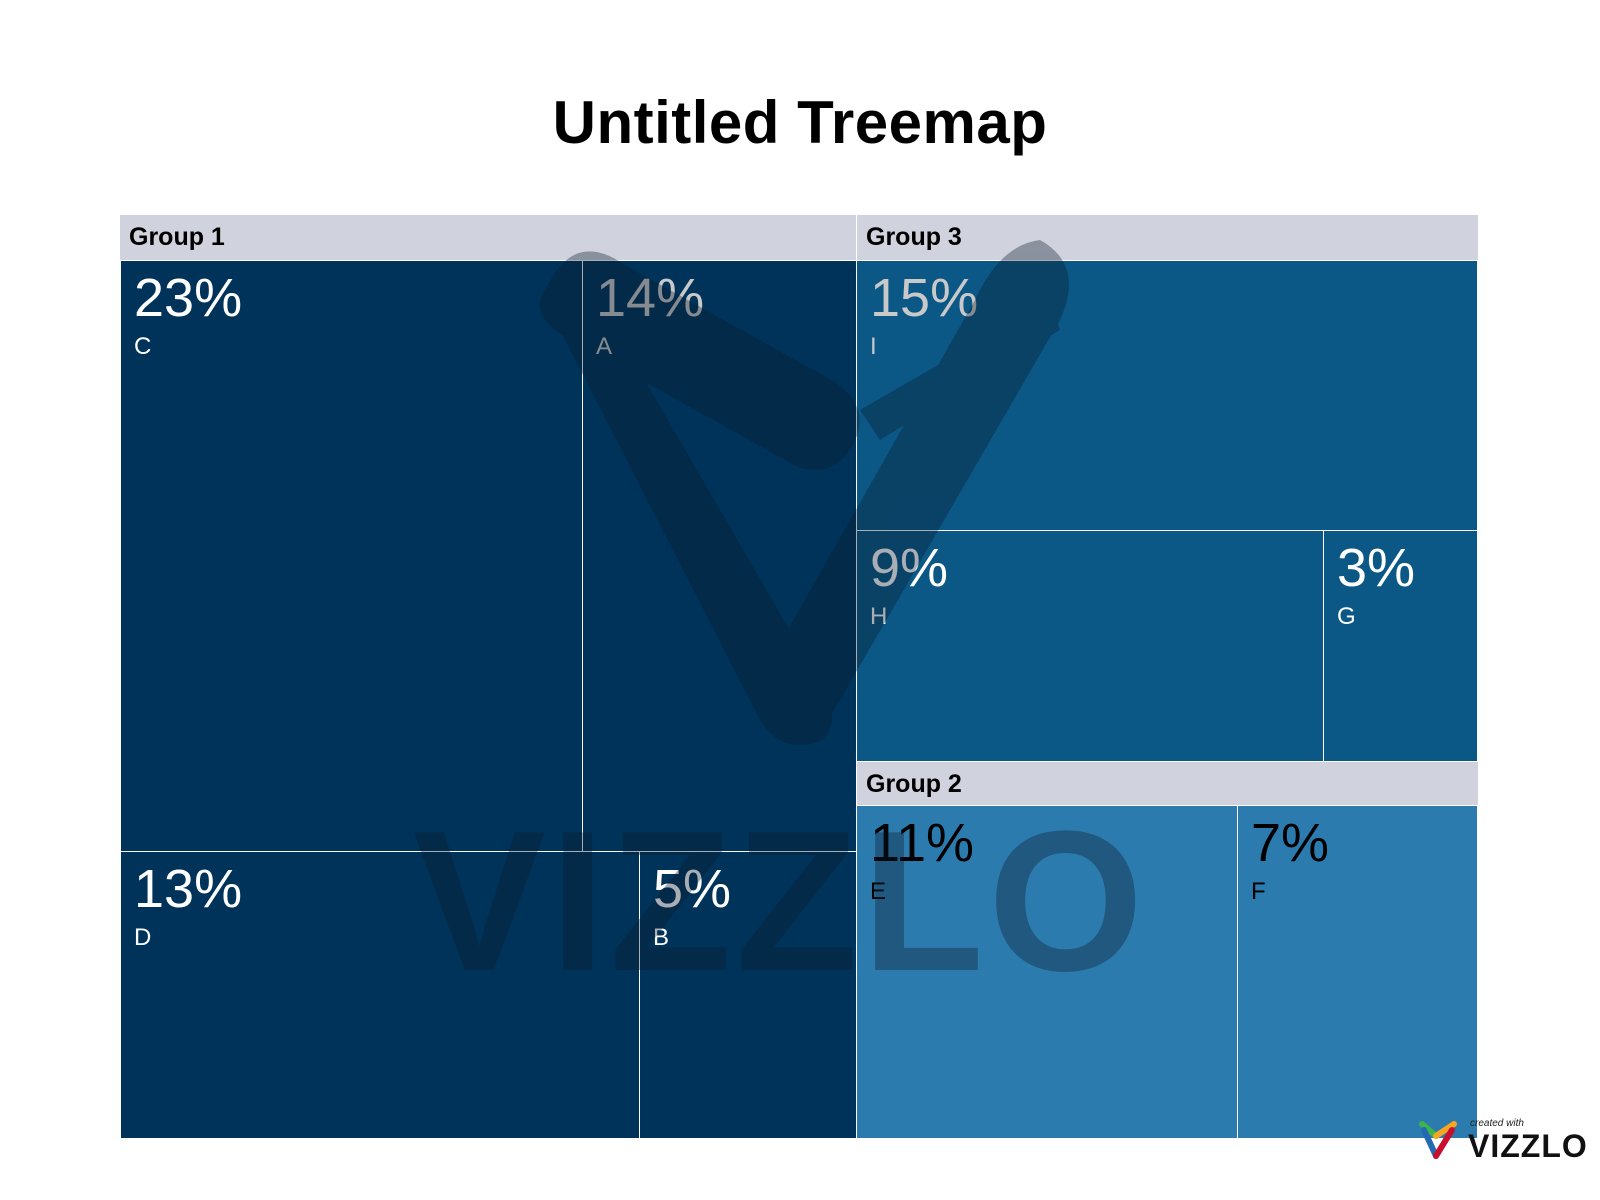 This screenshot has height=1200, width=1600. I want to click on chart-title: Untitled Treemap, so click(800, 122).